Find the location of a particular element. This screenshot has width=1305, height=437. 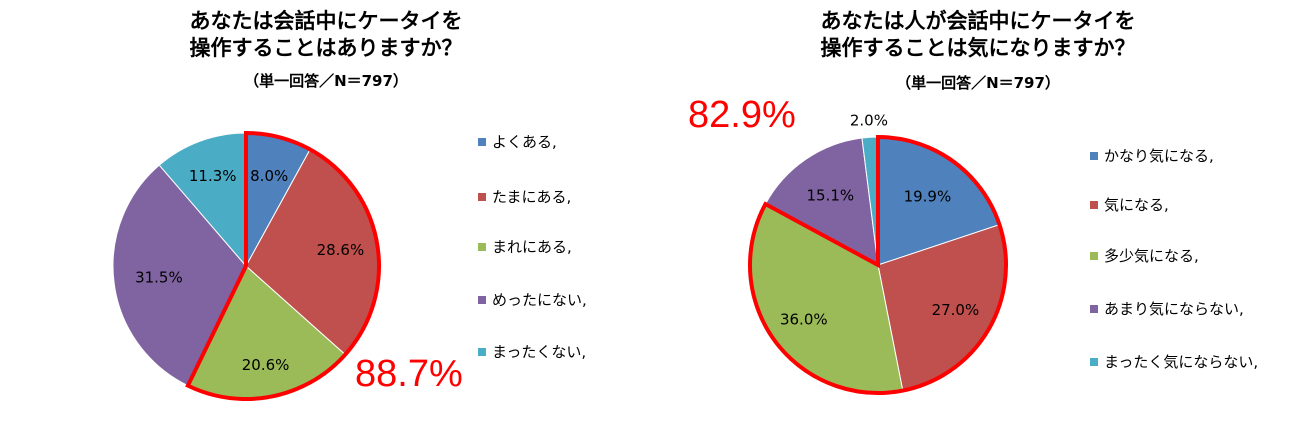

data-label: 2.0% is located at coordinates (869, 121).